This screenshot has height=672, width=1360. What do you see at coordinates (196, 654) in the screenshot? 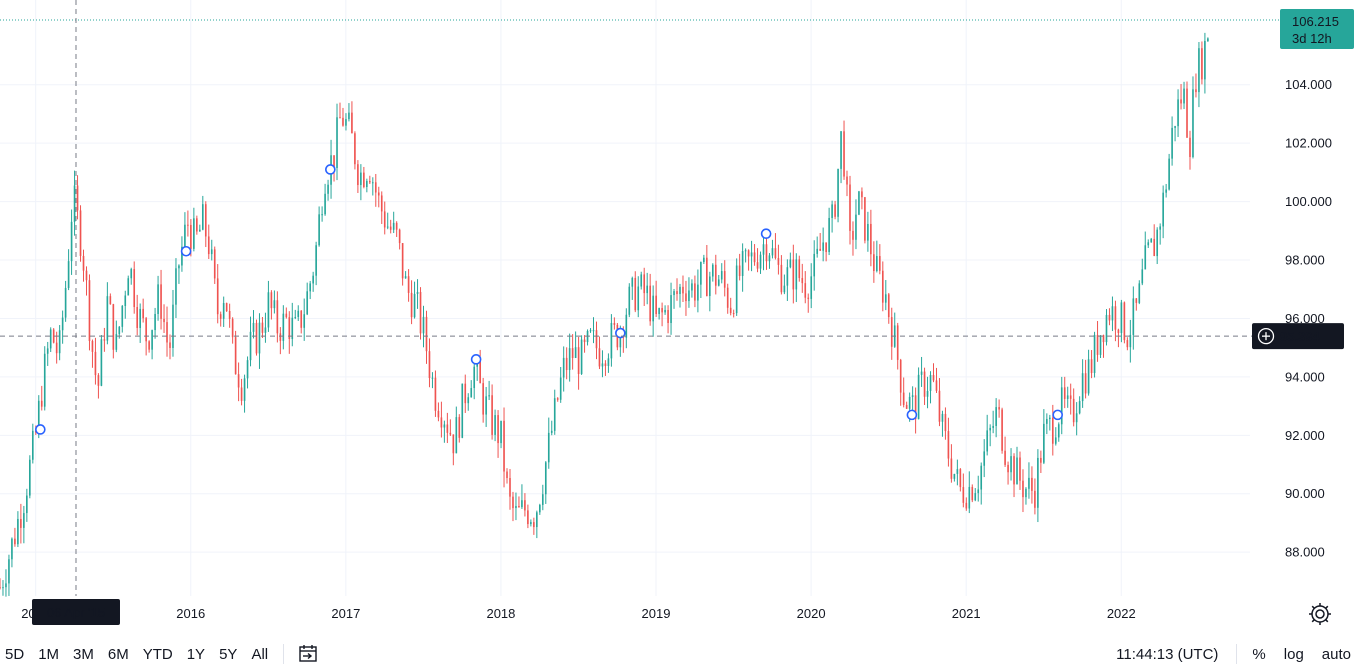
I see `range-1y-button: 1Y` at bounding box center [196, 654].